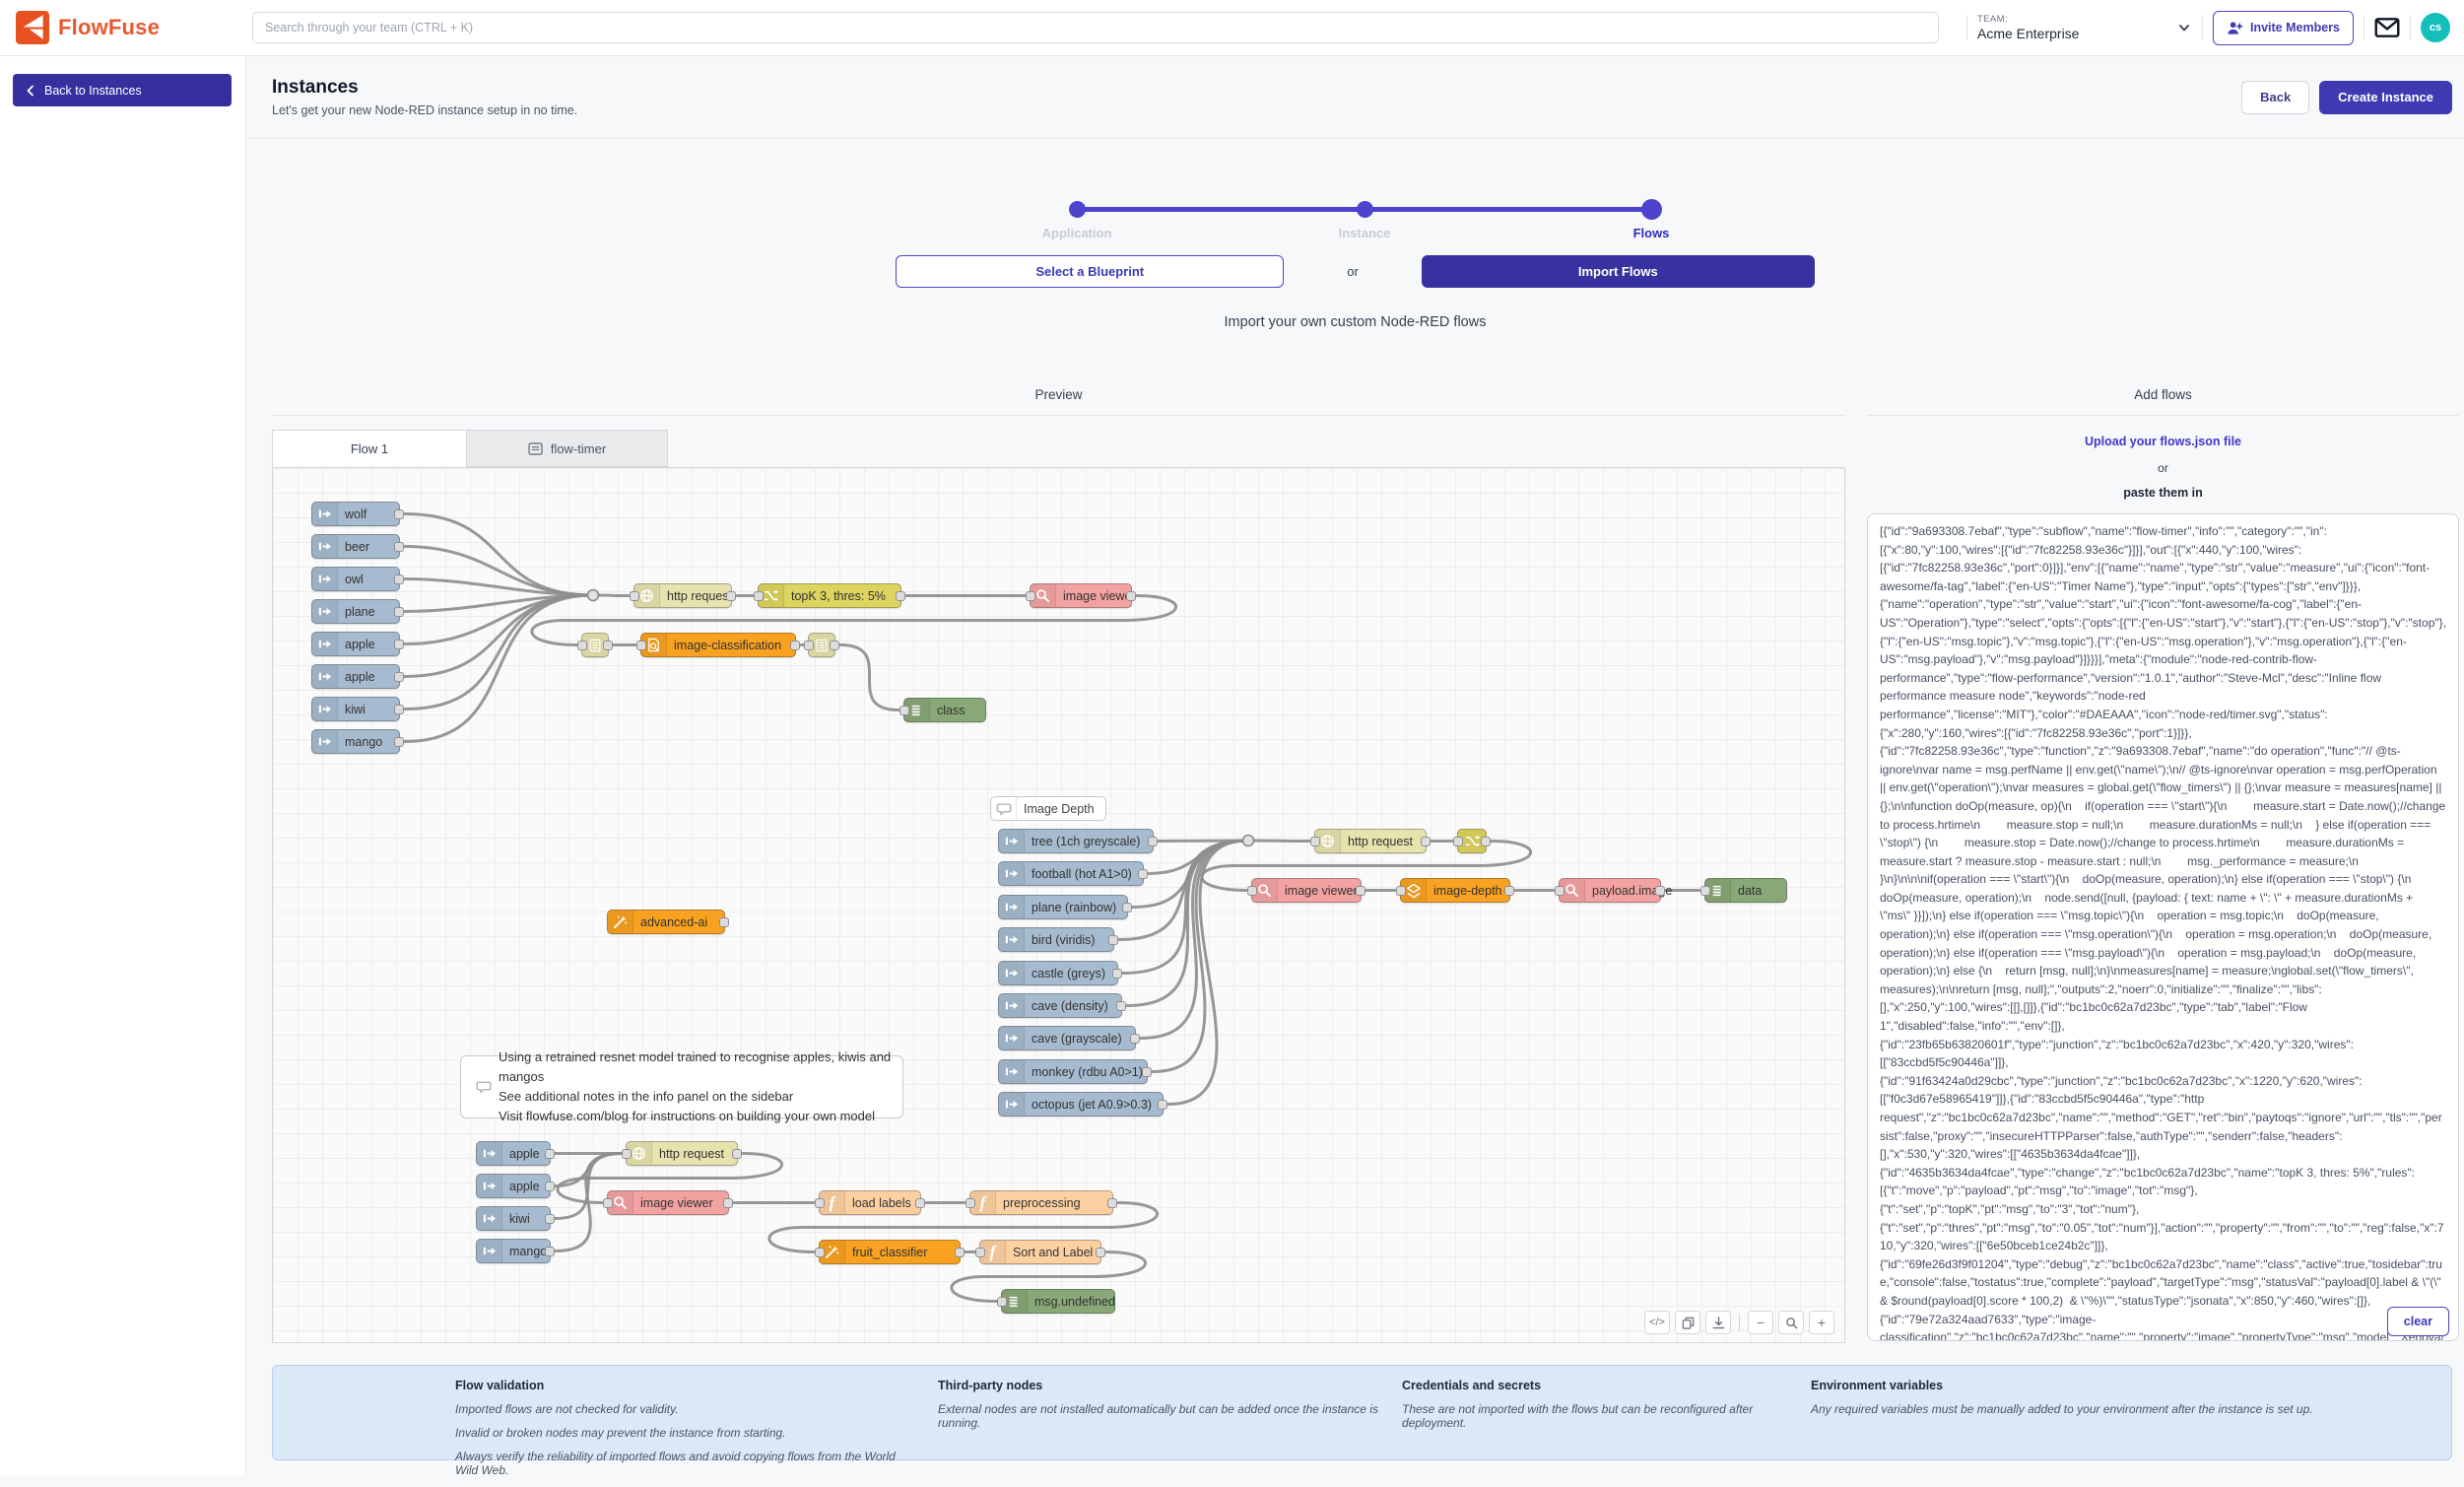 The width and height of the screenshot is (2464, 1487). I want to click on back-to-instances-button: Back to Instances, so click(123, 90).